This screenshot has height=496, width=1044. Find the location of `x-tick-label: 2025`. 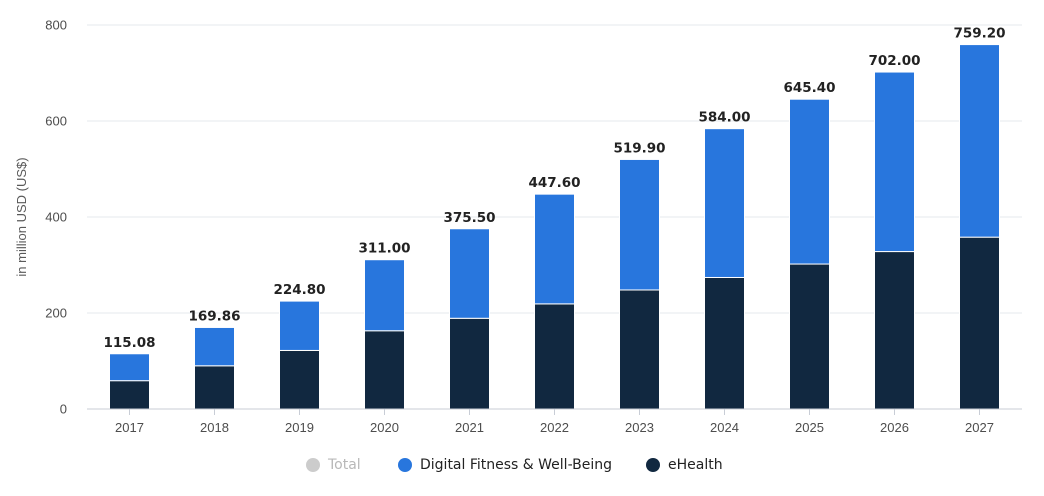

x-tick-label: 2025 is located at coordinates (809, 427).